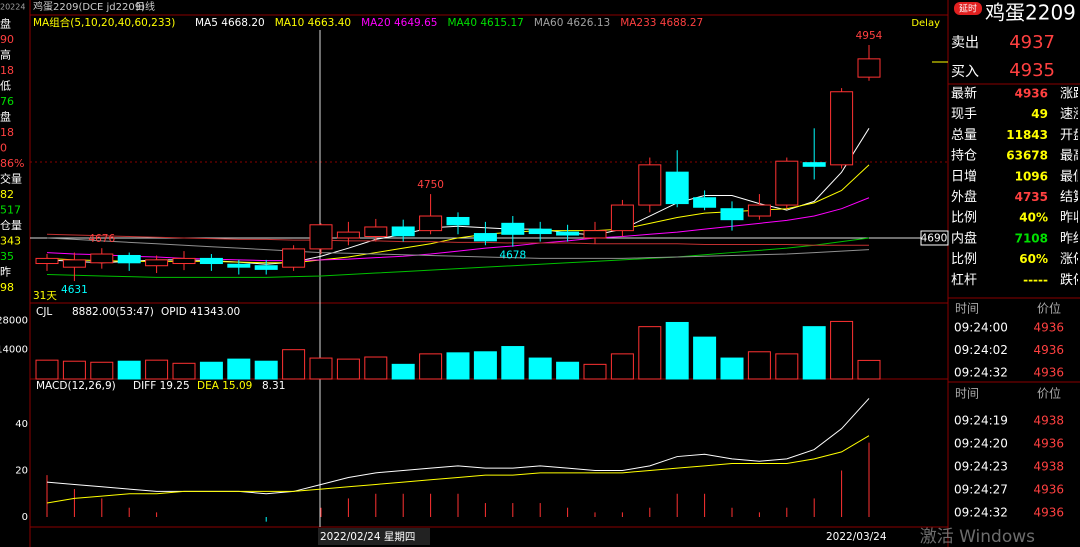  I want to click on left-strip-text: 20224, so click(12, 7).